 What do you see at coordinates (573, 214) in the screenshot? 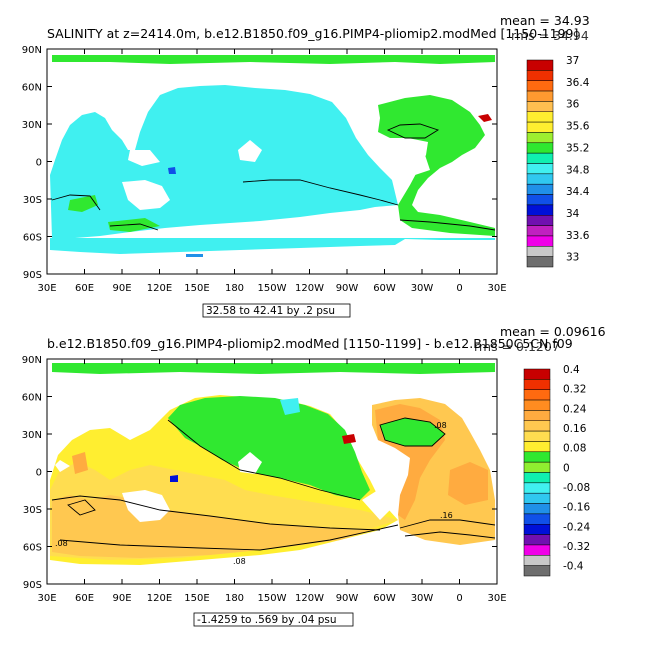
I see `colorbar-label: 34` at bounding box center [573, 214].